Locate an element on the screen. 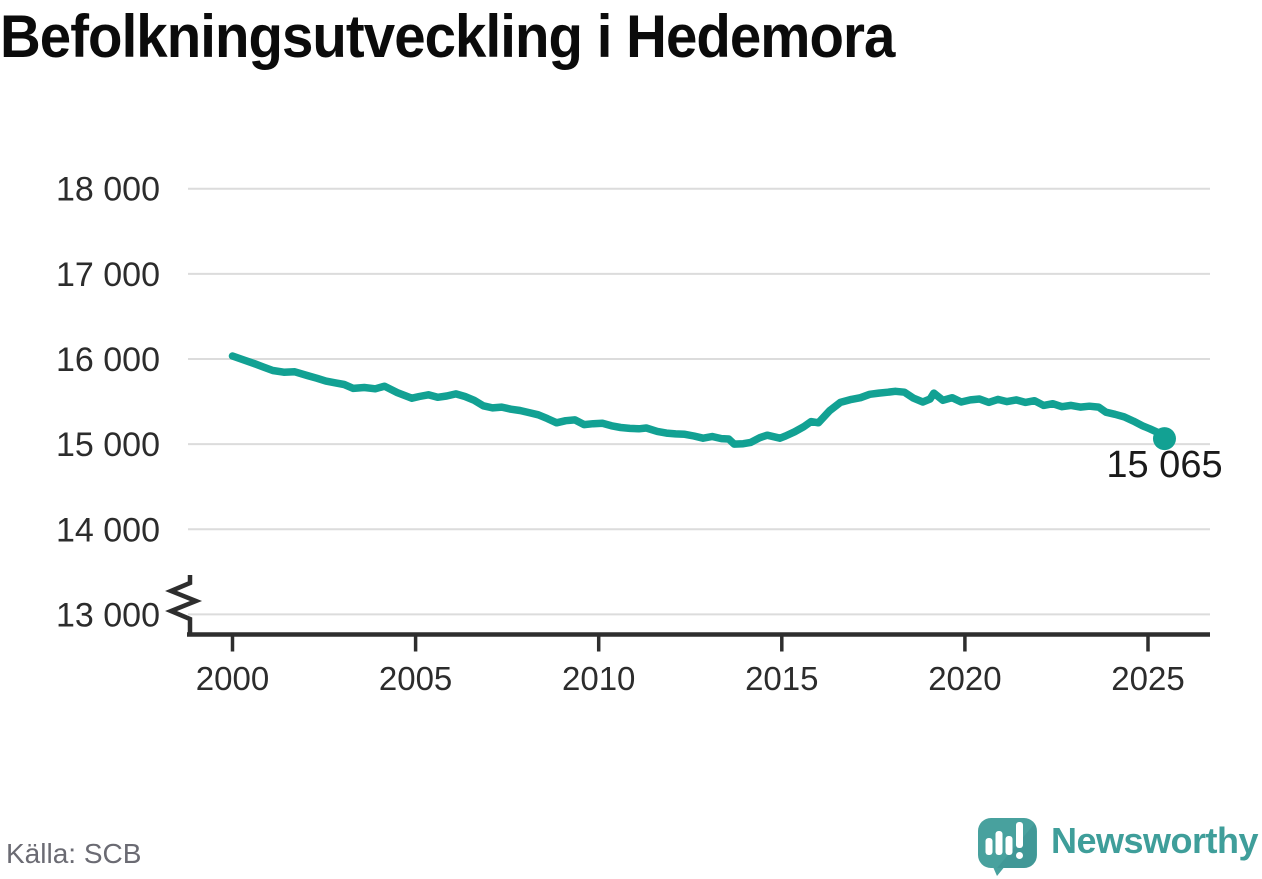 The image size is (1262, 879). x-tick-label: 2025 is located at coordinates (1147, 678).